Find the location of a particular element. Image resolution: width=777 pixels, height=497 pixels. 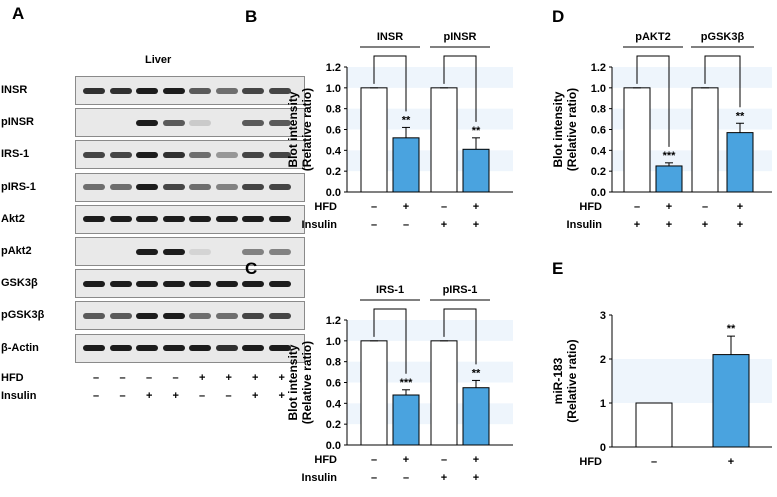

condition-label: Insulin is located at coordinates (320, 478).